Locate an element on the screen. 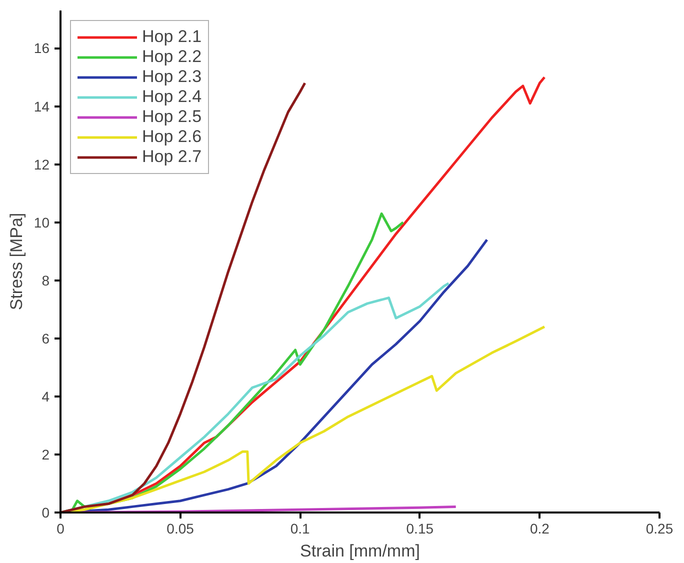 Image resolution: width=684 pixels, height=563 pixels. x-tick-label: 0 is located at coordinates (60, 528).